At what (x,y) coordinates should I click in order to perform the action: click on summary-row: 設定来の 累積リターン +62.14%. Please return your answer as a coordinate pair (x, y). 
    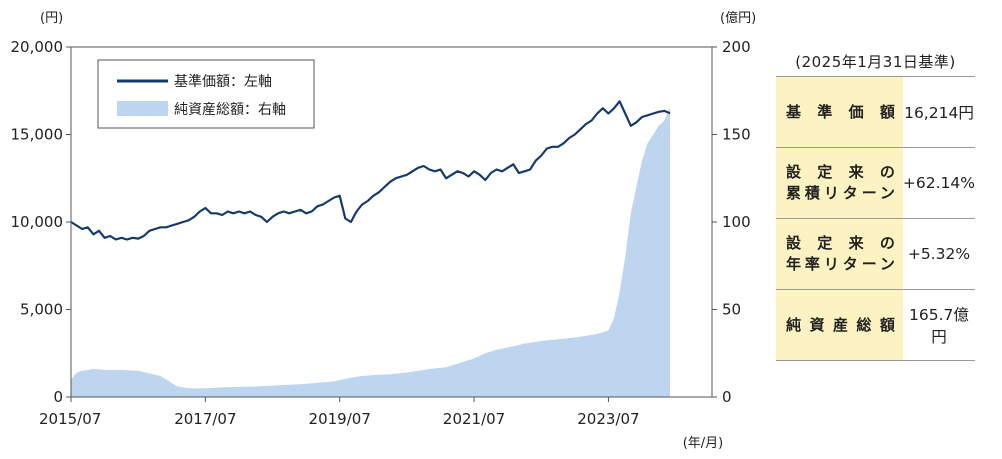
    Looking at the image, I should click on (875, 183).